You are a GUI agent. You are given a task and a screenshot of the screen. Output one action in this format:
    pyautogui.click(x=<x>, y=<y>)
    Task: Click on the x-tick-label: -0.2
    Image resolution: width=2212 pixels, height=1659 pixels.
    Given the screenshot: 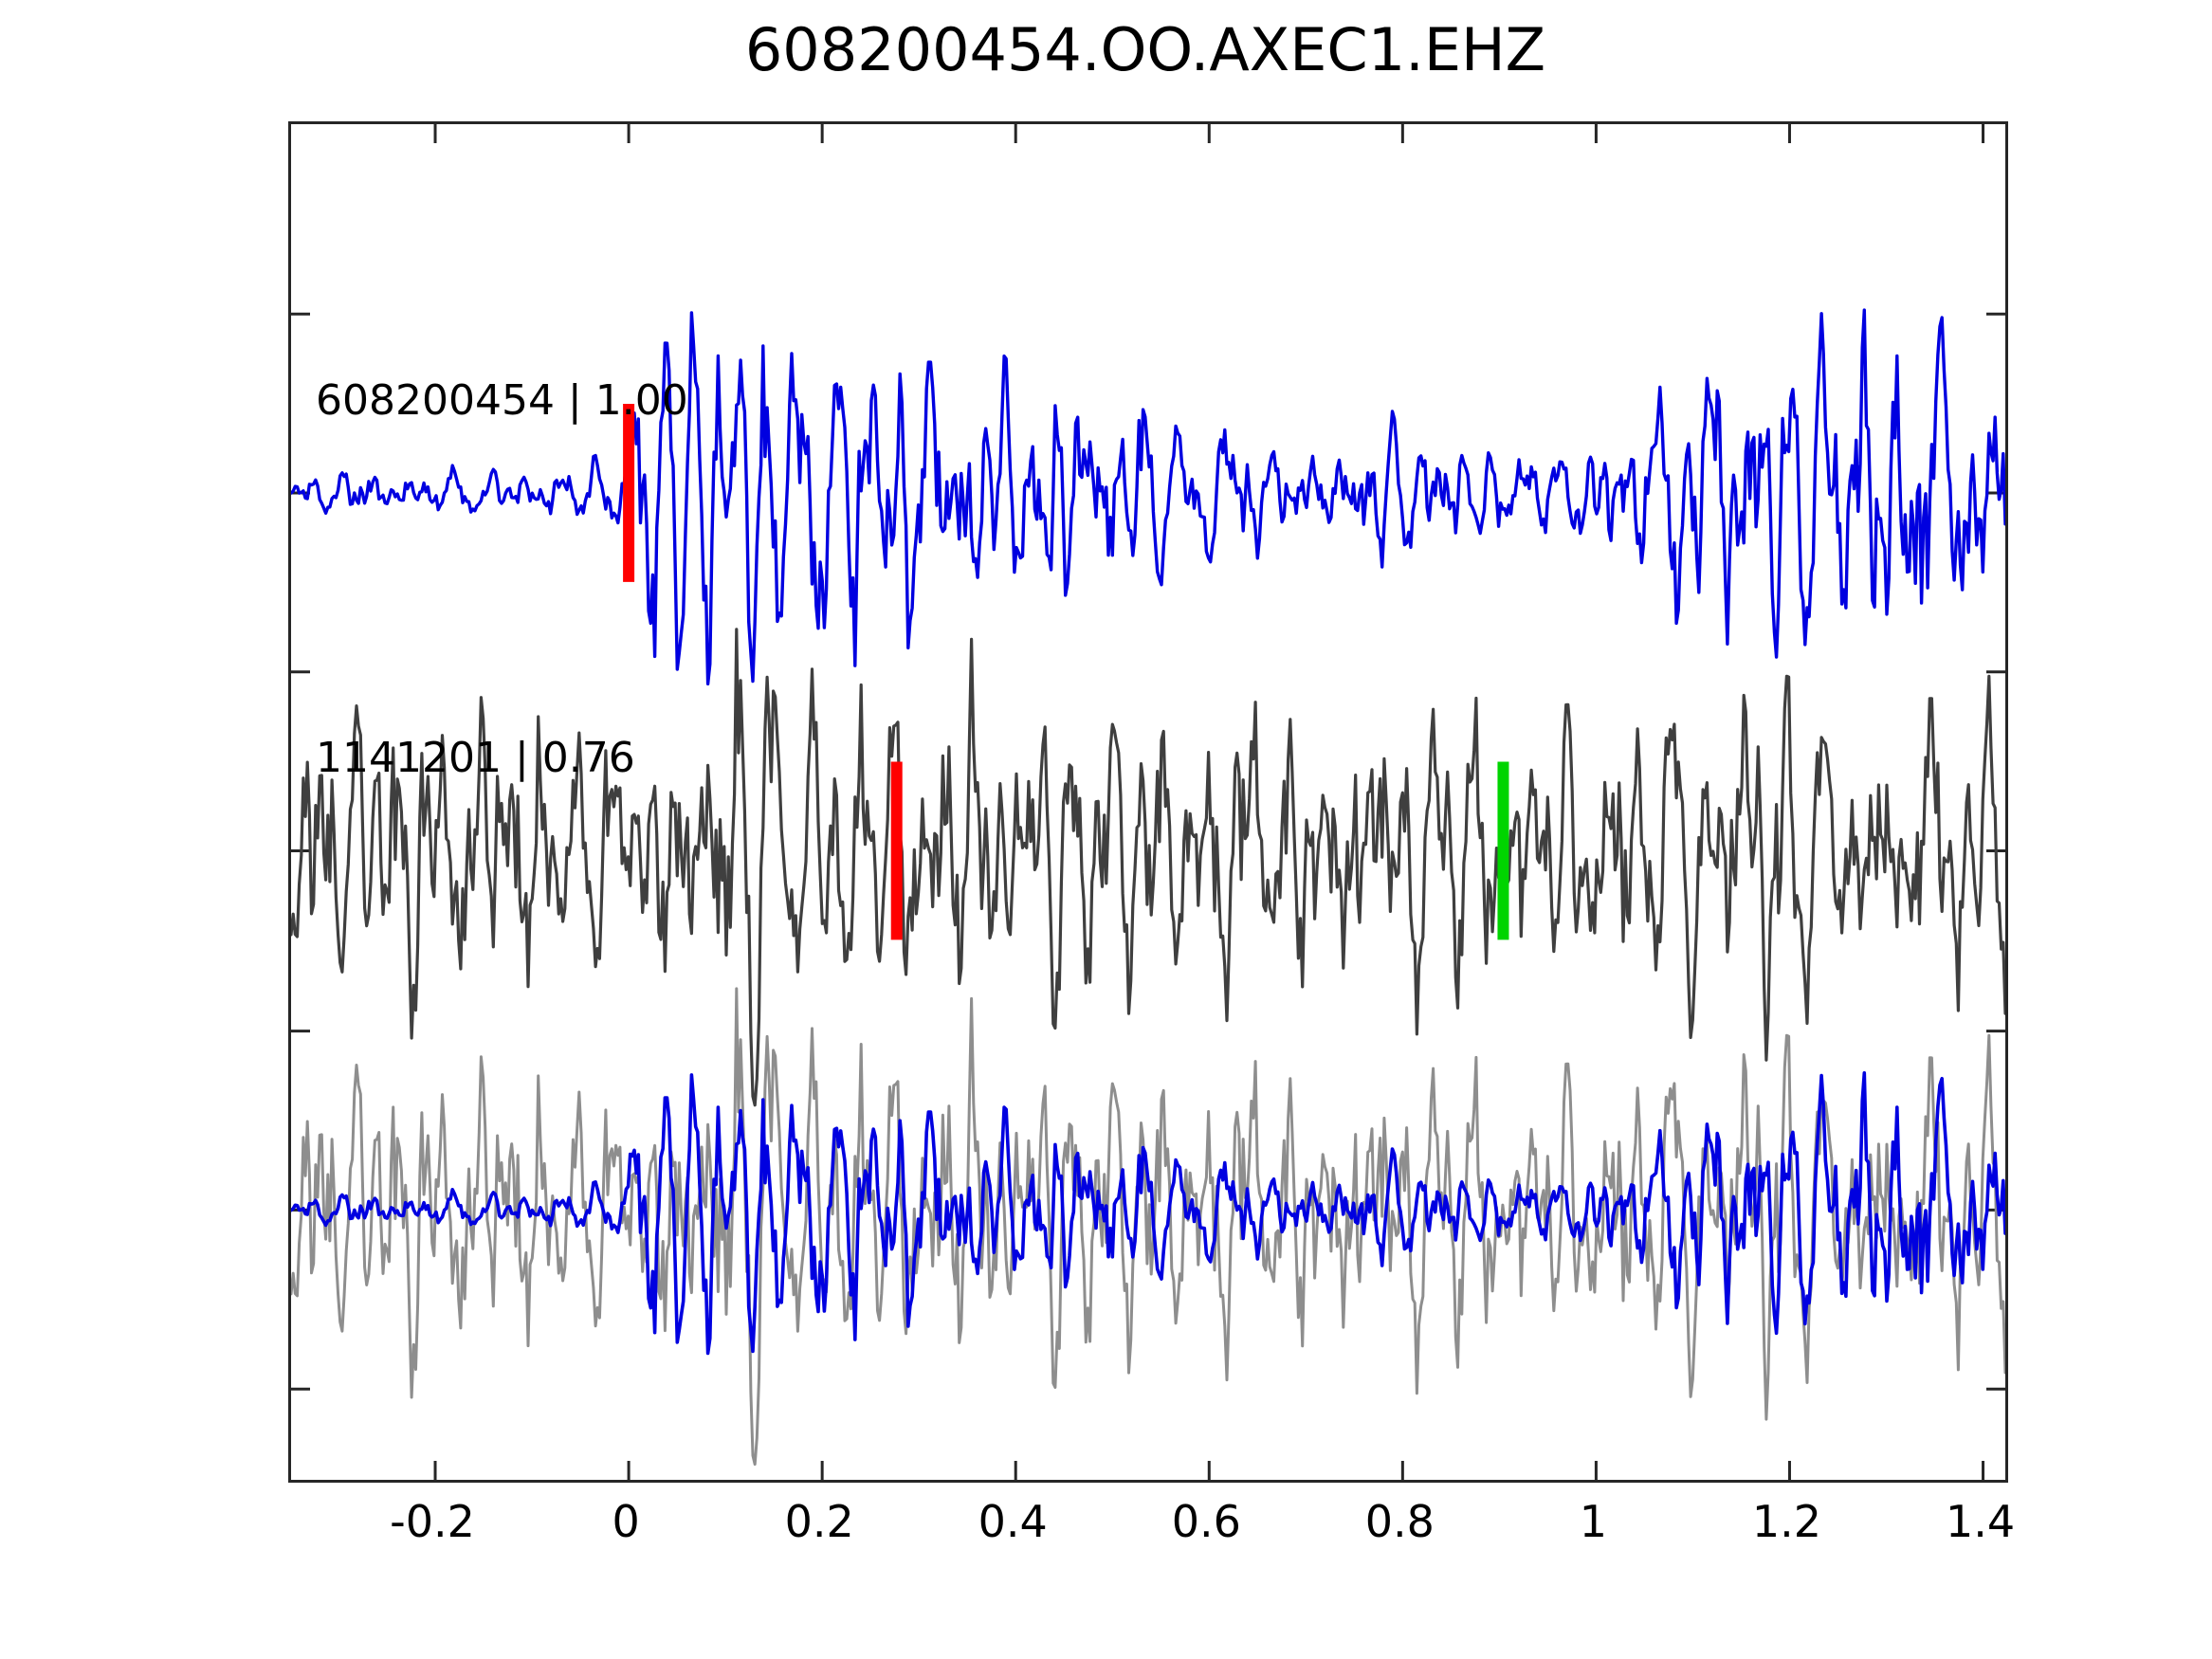 What is the action you would take?
    pyautogui.click(x=432, y=1521)
    